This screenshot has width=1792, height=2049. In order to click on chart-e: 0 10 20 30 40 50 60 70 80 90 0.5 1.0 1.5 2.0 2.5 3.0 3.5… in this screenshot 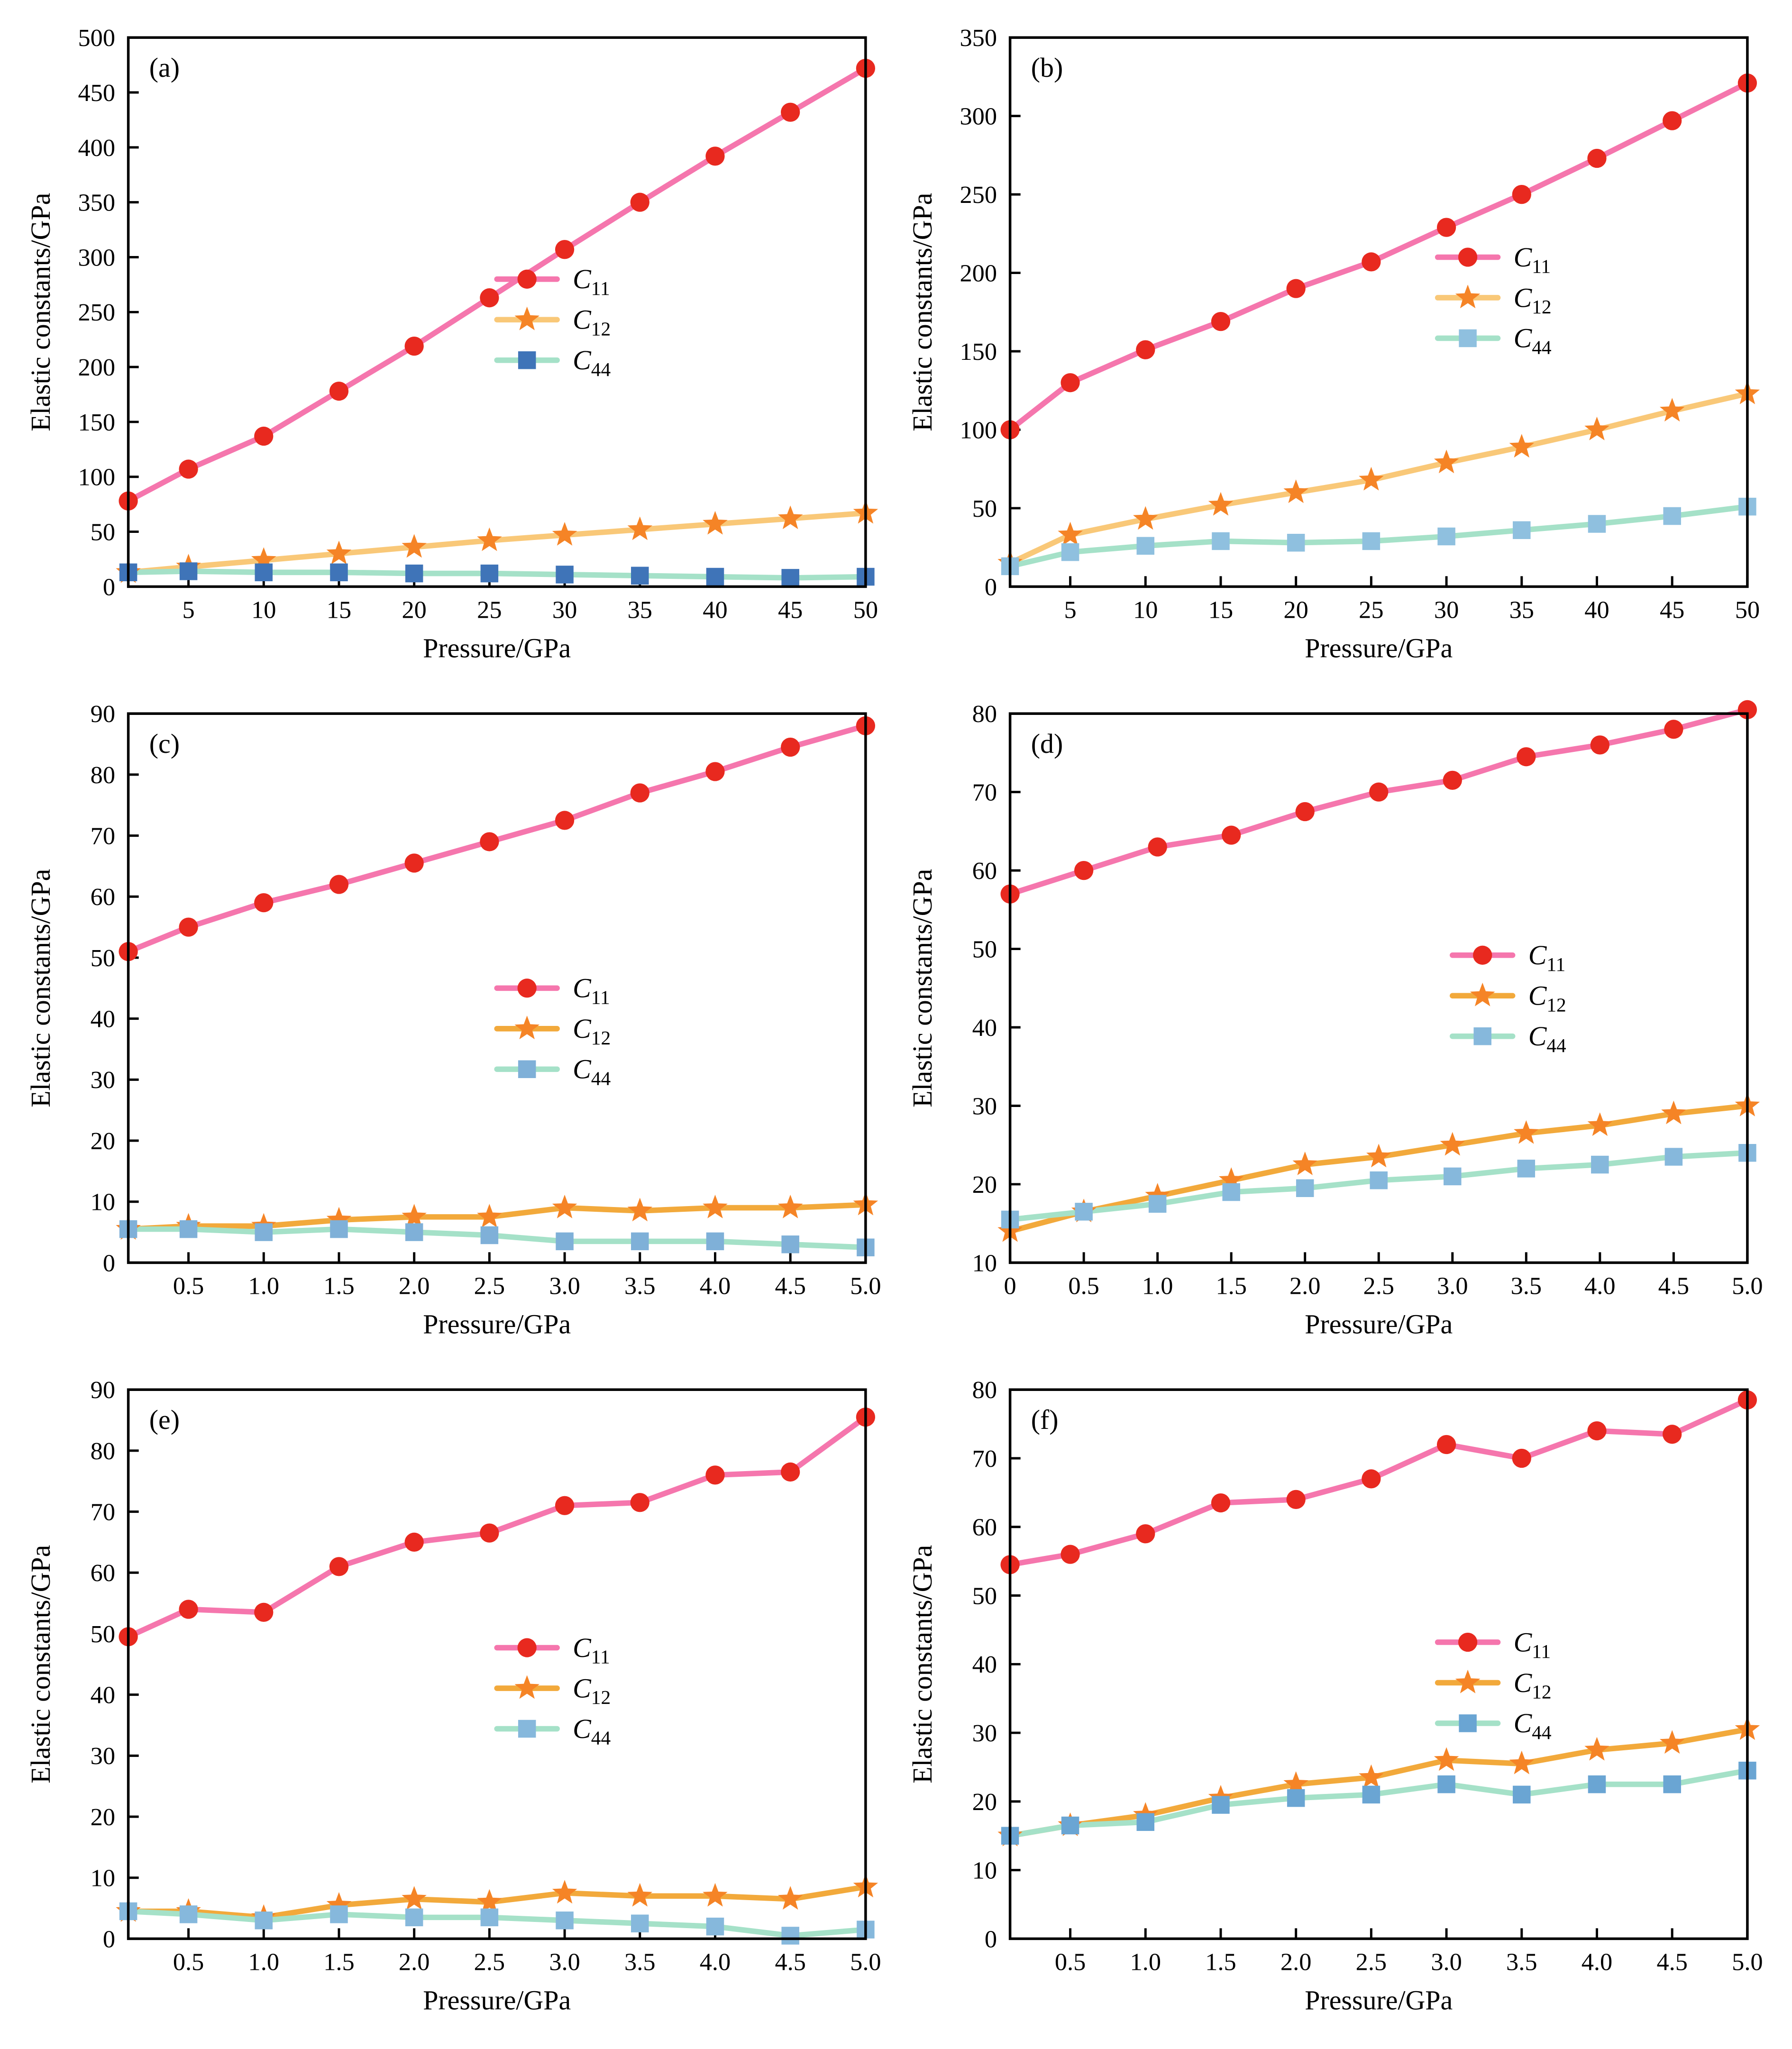, I will do `click(453, 1695)`.